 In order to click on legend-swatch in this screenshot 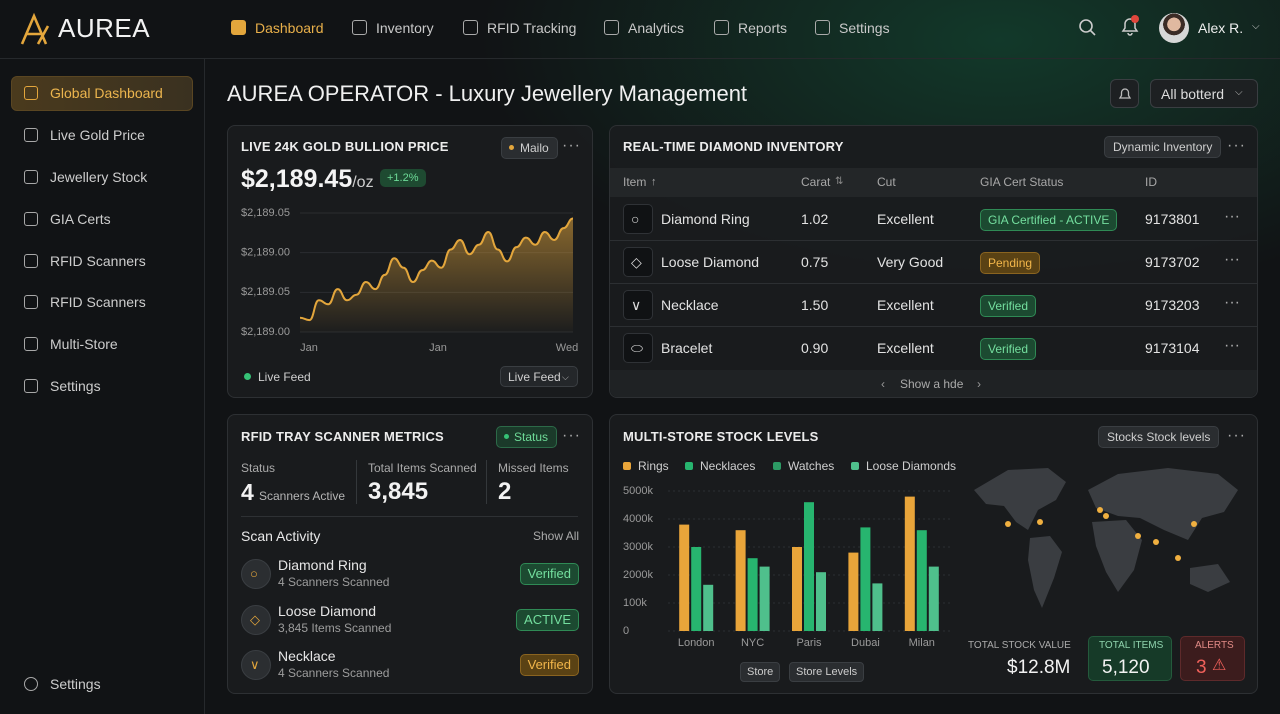, I will do `click(689, 466)`.